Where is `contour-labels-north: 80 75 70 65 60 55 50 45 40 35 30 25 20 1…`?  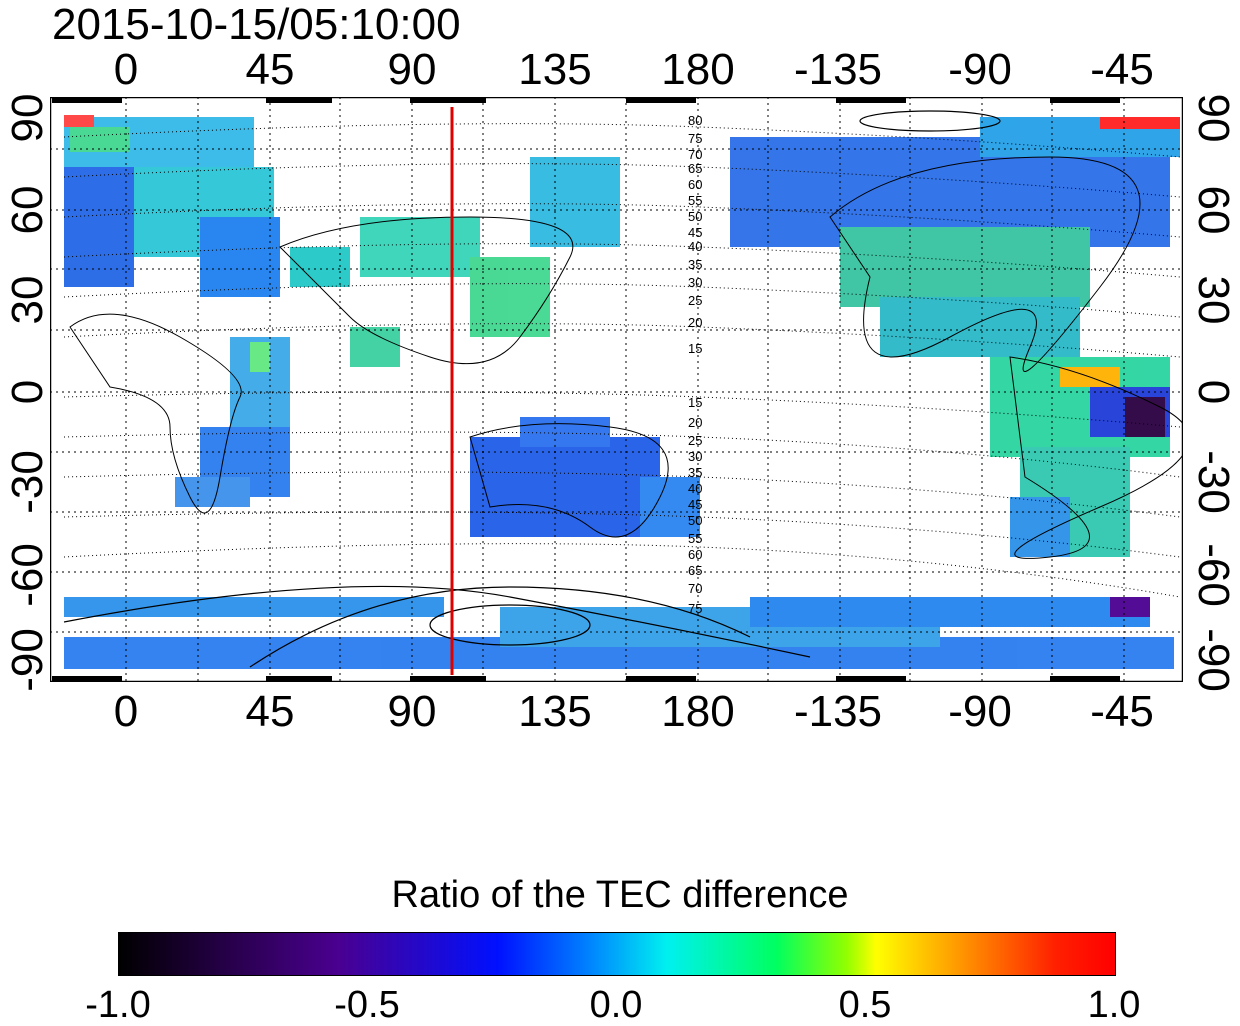 contour-labels-north: 80 75 70 65 60 55 50 45 40 35 30 25 20 1… is located at coordinates (695, 234).